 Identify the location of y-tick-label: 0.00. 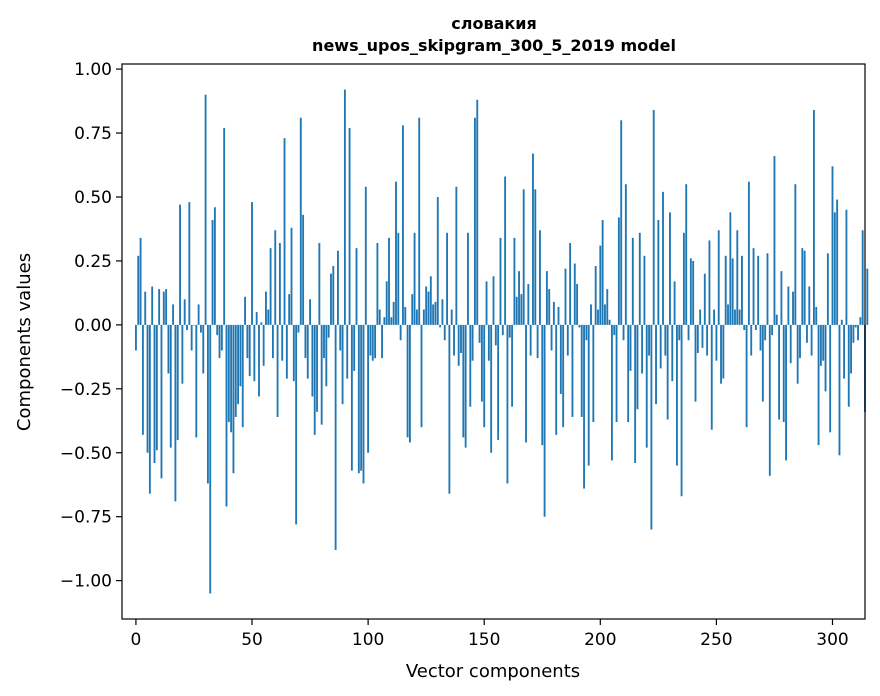
(93, 326).